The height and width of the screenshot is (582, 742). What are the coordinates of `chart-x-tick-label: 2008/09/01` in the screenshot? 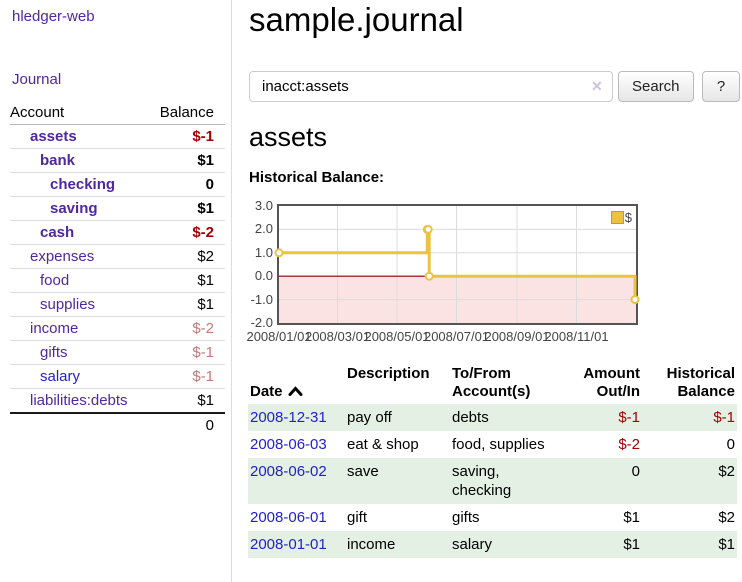 It's located at (517, 336).